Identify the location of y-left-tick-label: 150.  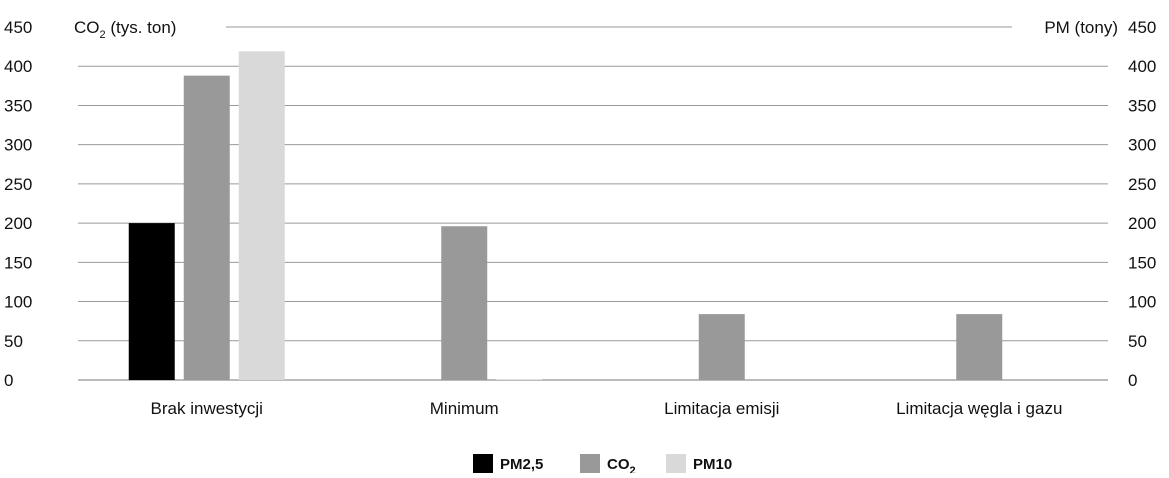
(18, 262).